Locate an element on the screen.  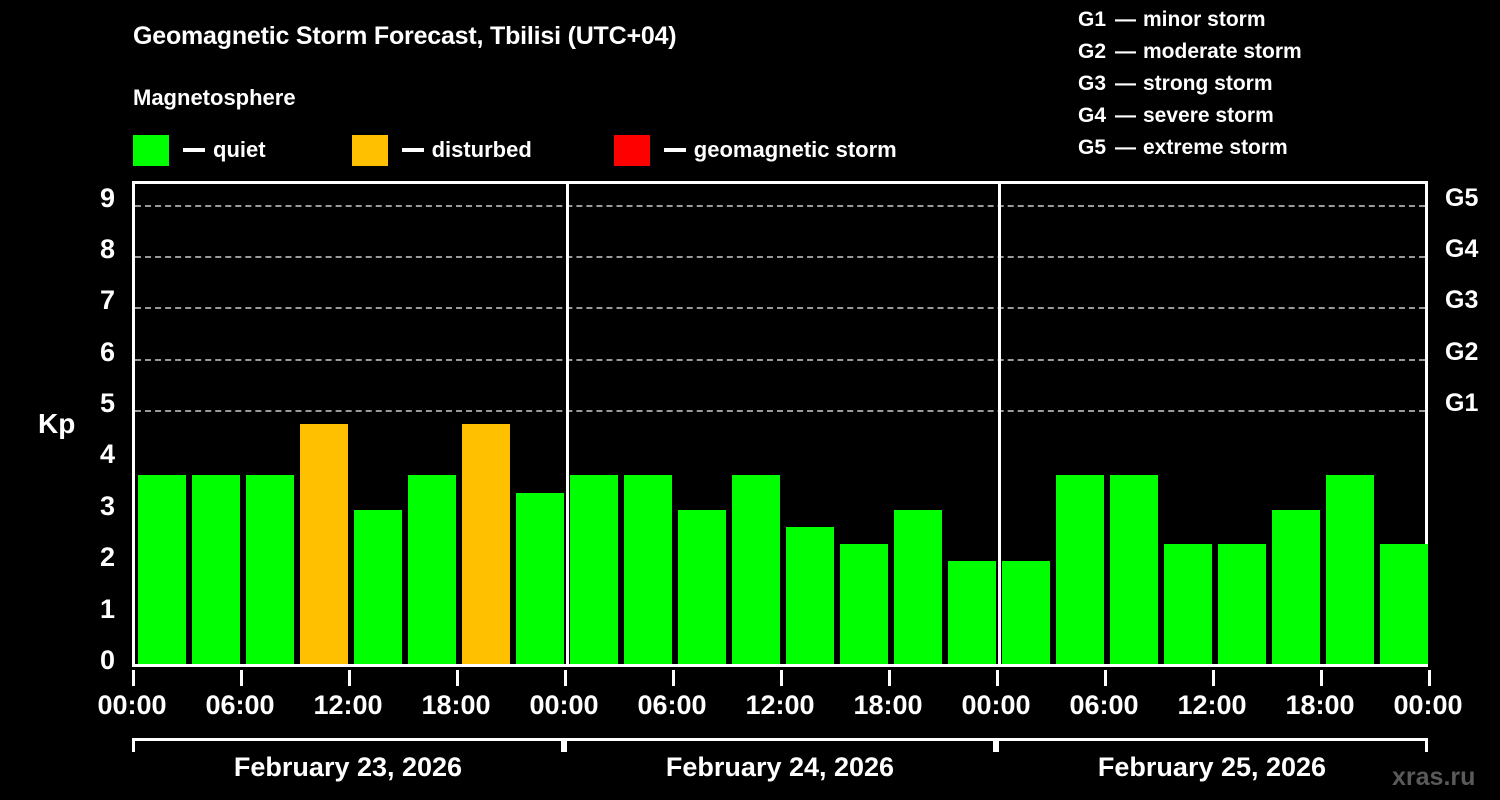
legend-label: geomagnetic storm is located at coordinates (795, 149).